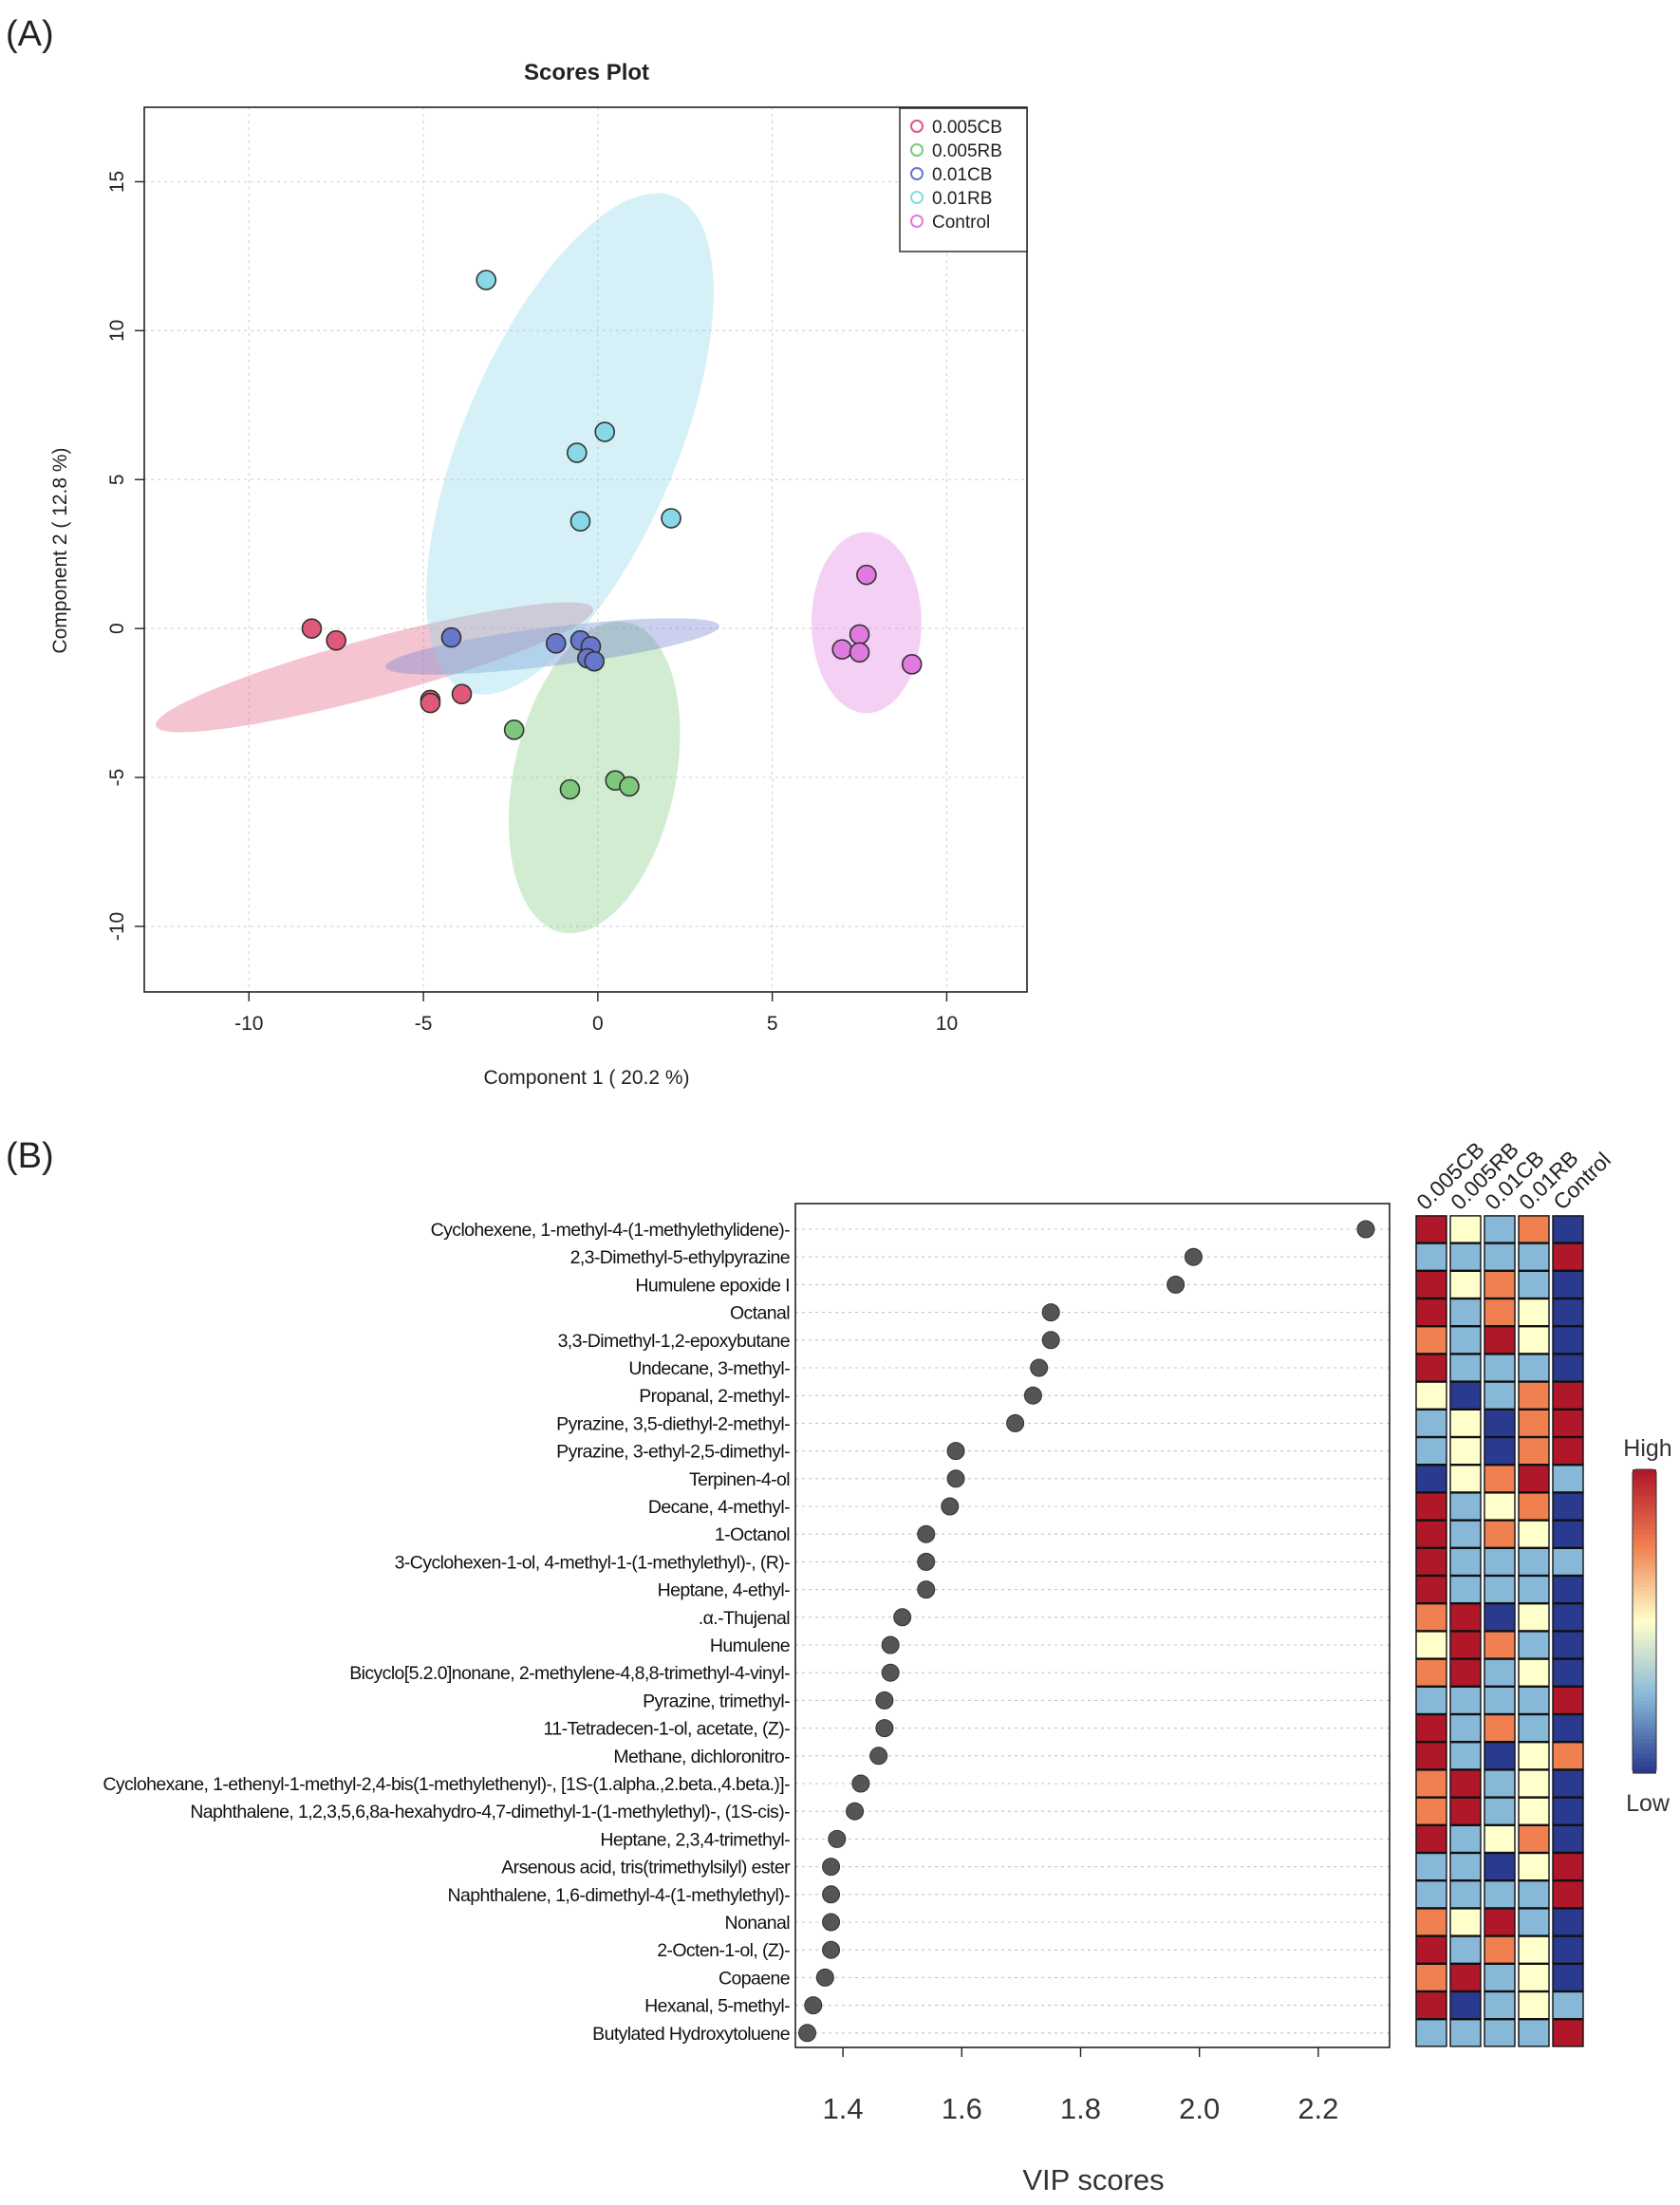 This screenshot has width=1680, height=2205. Describe the element at coordinates (1081, 2086) in the screenshot. I see `vip-x-axis: 1.4 1.6 1.8 2.0 2.2` at that location.